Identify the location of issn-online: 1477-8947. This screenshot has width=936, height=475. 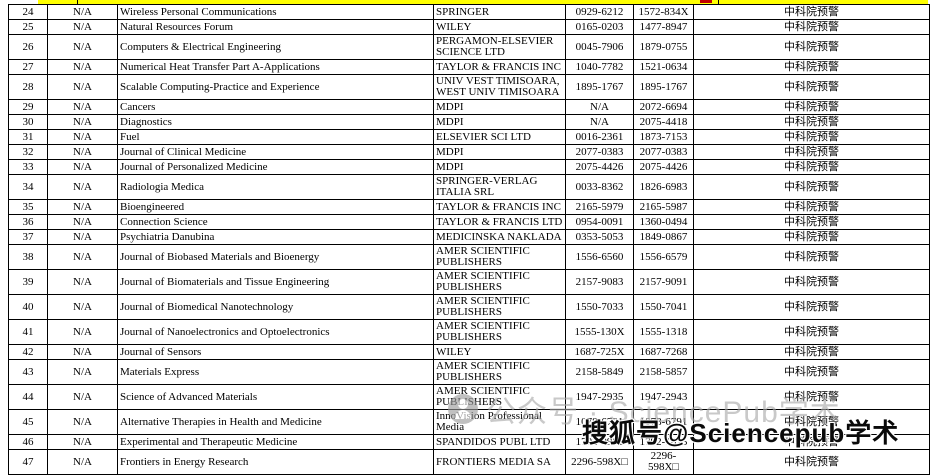
(663, 27).